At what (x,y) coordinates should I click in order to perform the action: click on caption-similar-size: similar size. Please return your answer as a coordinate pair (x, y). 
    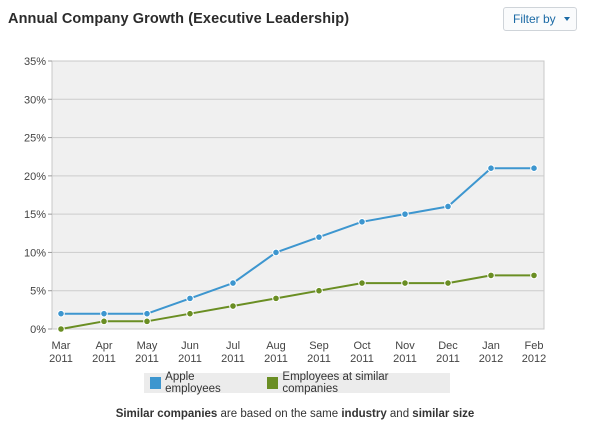
    Looking at the image, I should click on (443, 414).